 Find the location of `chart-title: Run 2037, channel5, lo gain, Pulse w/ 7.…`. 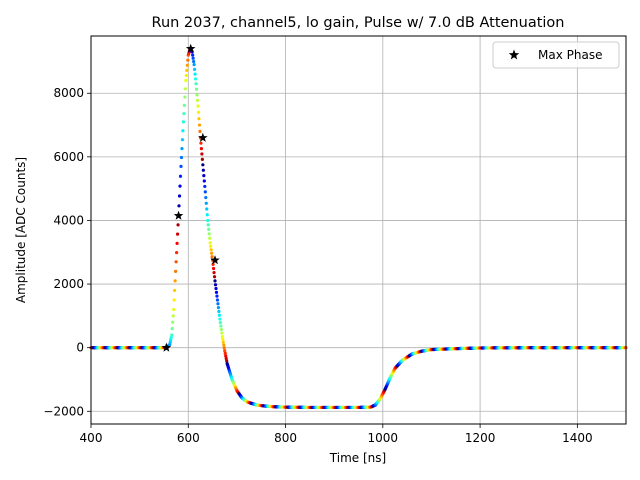

chart-title: Run 2037, channel5, lo gain, Pulse w/ 7.… is located at coordinates (358, 23).